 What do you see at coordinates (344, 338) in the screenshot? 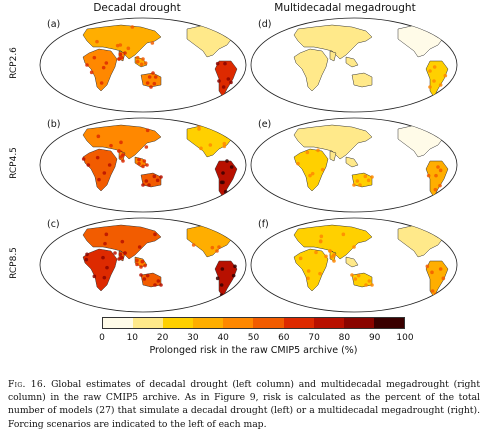
I see `colorbar-tick-label: 80` at bounding box center [344, 338].